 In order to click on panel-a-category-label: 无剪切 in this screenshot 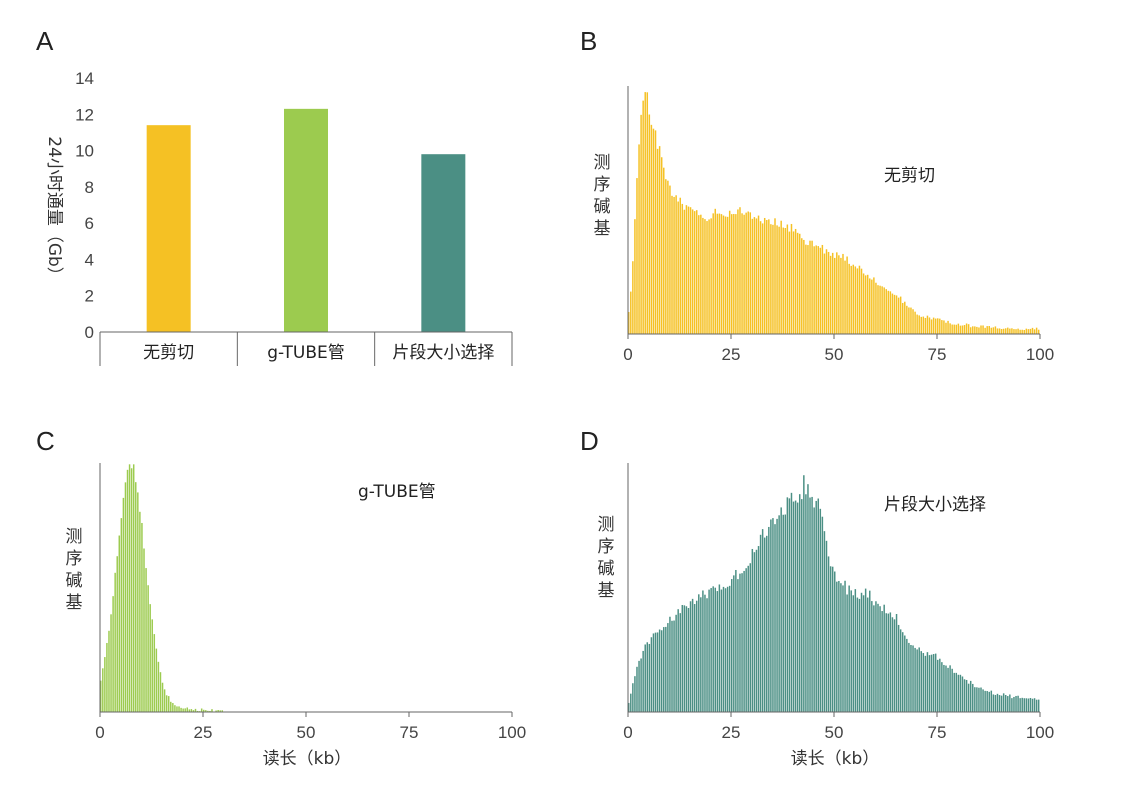, I will do `click(168, 353)`.